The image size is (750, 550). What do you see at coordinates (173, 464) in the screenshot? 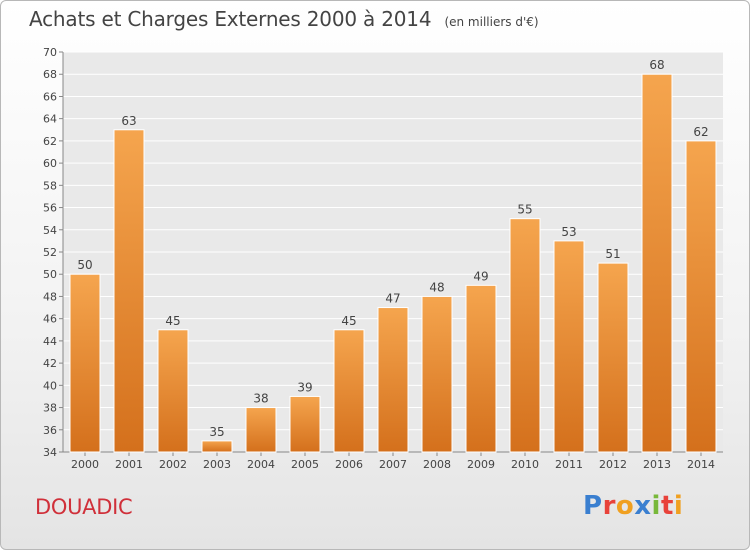
I see `x-tick-label: 2002` at bounding box center [173, 464].